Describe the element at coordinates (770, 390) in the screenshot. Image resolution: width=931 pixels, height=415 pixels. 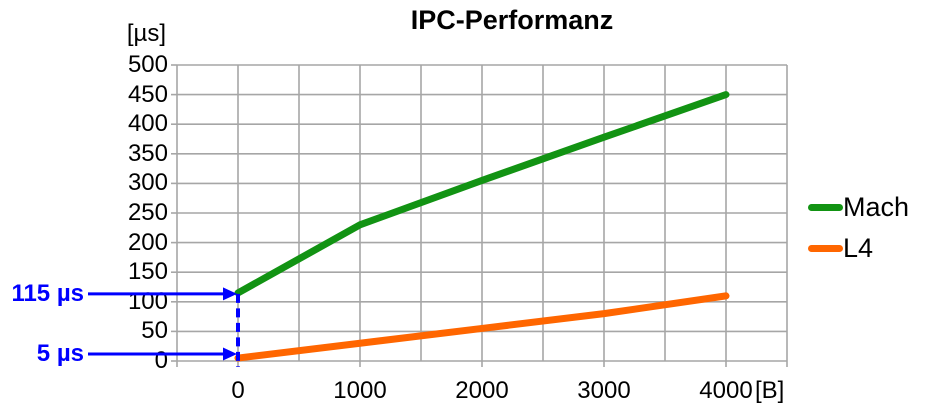
I see `x-axis-unit-label: [B]` at that location.